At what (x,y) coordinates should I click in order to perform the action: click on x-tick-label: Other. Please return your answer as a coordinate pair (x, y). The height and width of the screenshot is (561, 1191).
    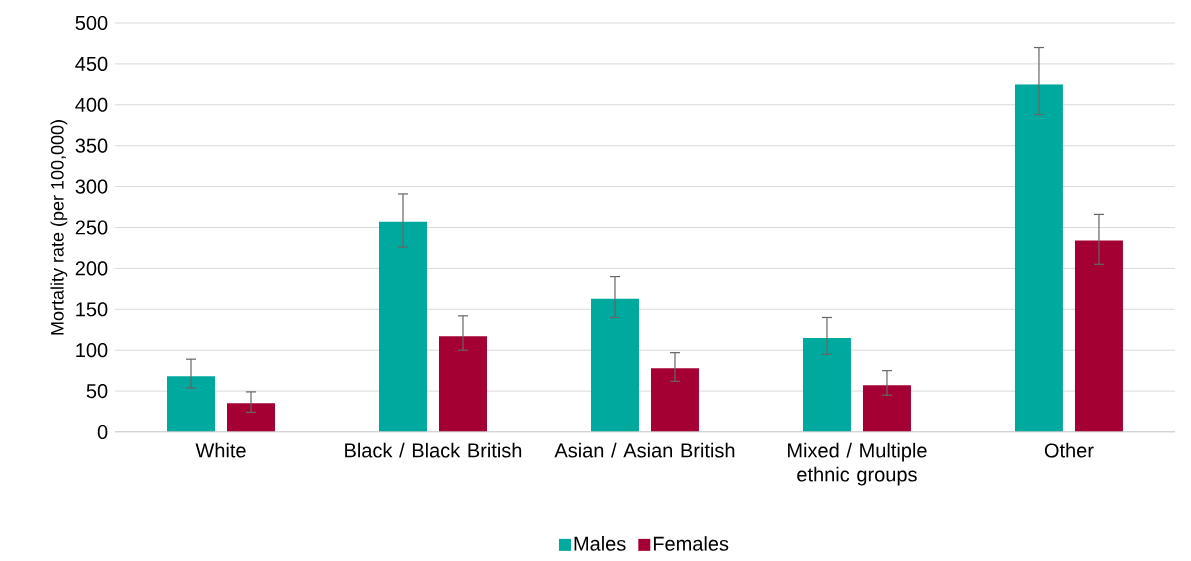
    Looking at the image, I should click on (1069, 450).